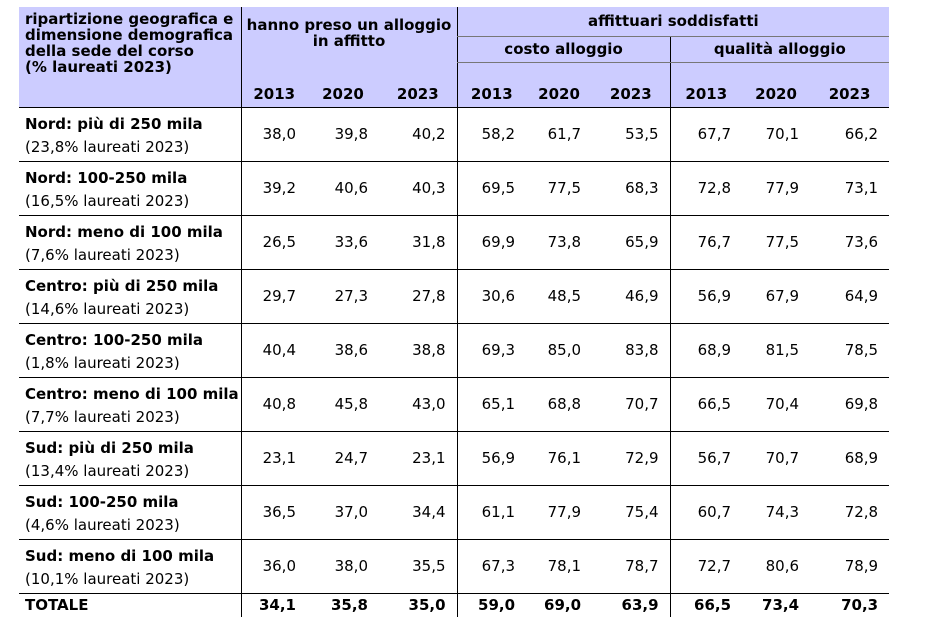  Describe the element at coordinates (273, 296) in the screenshot. I see `table-cell: 29,7` at that location.